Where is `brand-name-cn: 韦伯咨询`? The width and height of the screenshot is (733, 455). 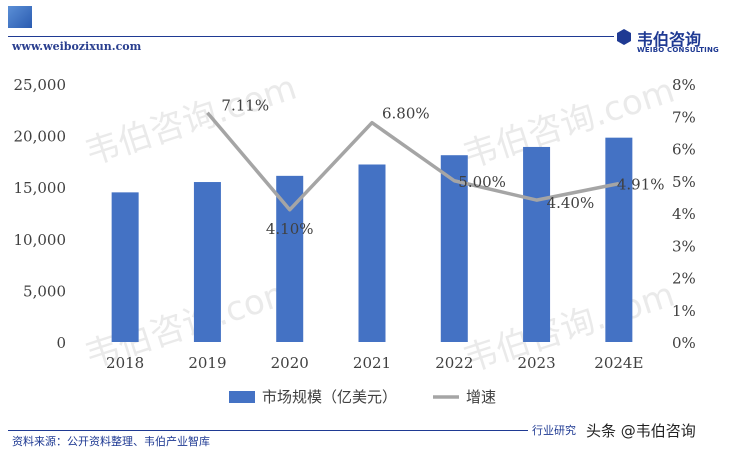 brand-name-cn: 韦伯咨询 is located at coordinates (669, 39).